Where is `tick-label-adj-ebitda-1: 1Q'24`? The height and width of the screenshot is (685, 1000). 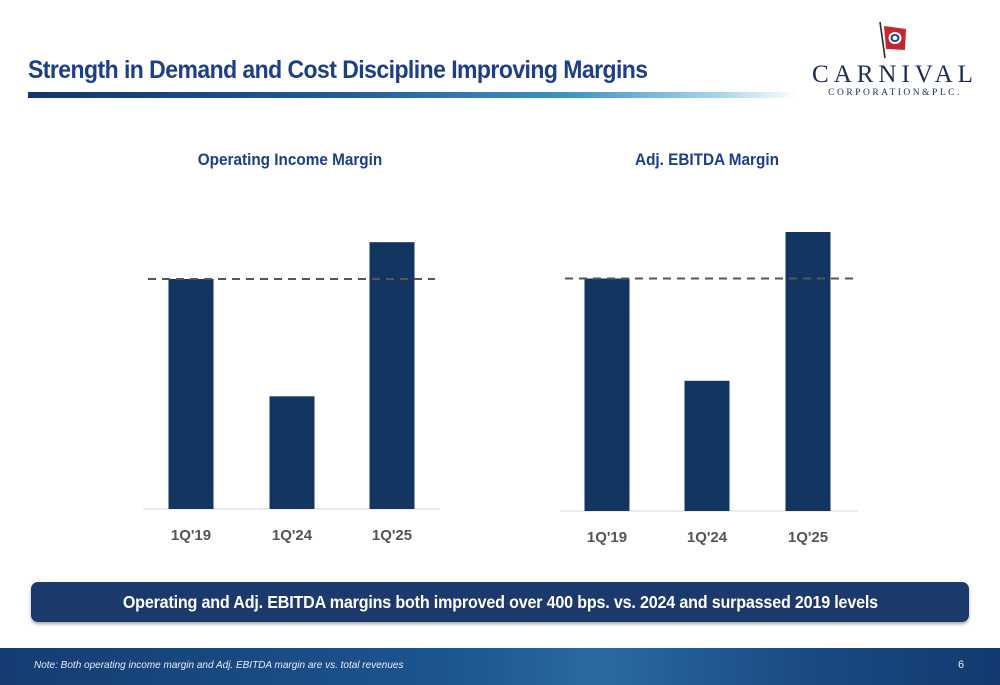
tick-label-adj-ebitda-1: 1Q'24 is located at coordinates (707, 537).